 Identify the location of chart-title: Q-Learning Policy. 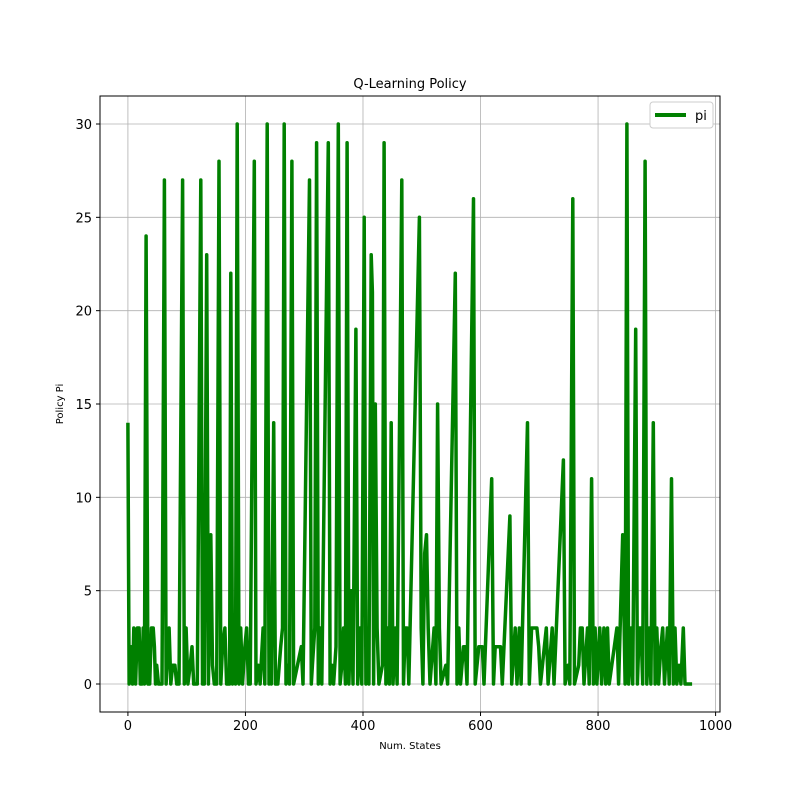
(410, 84).